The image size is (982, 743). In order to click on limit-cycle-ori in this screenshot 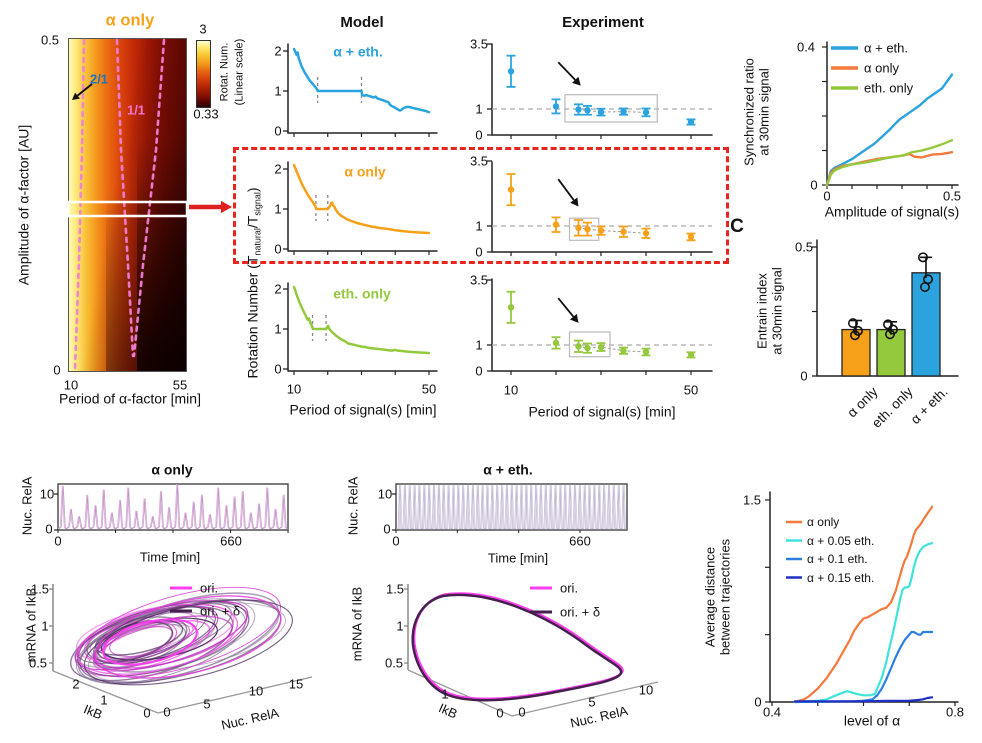, I will do `click(518, 646)`.